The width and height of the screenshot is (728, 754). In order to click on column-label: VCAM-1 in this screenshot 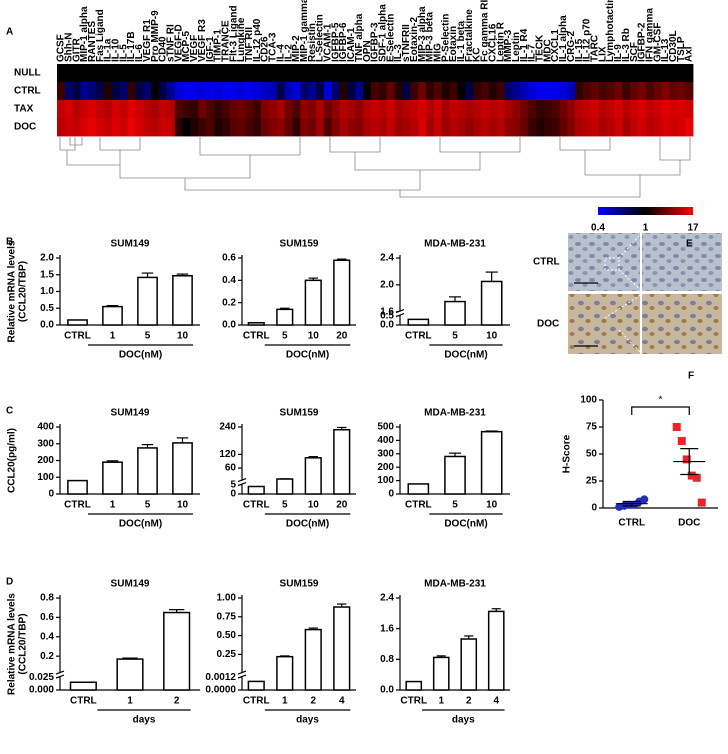, I will do `click(328, 42)`.